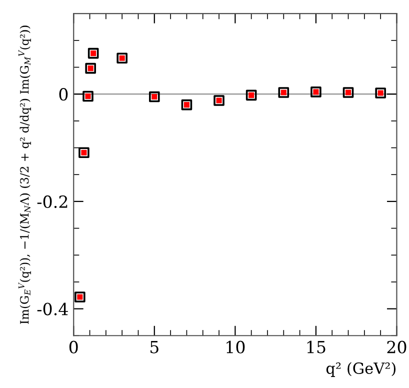 The width and height of the screenshot is (409, 388). What do you see at coordinates (235, 347) in the screenshot?
I see `x-tick-label: 10` at bounding box center [235, 347].